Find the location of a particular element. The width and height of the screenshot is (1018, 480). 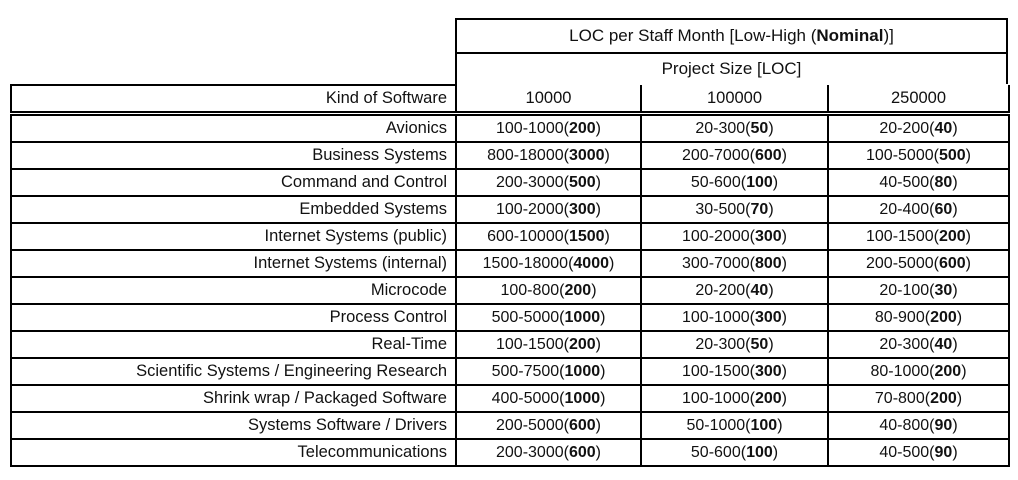

value-nominal: 1000 is located at coordinates (582, 398).